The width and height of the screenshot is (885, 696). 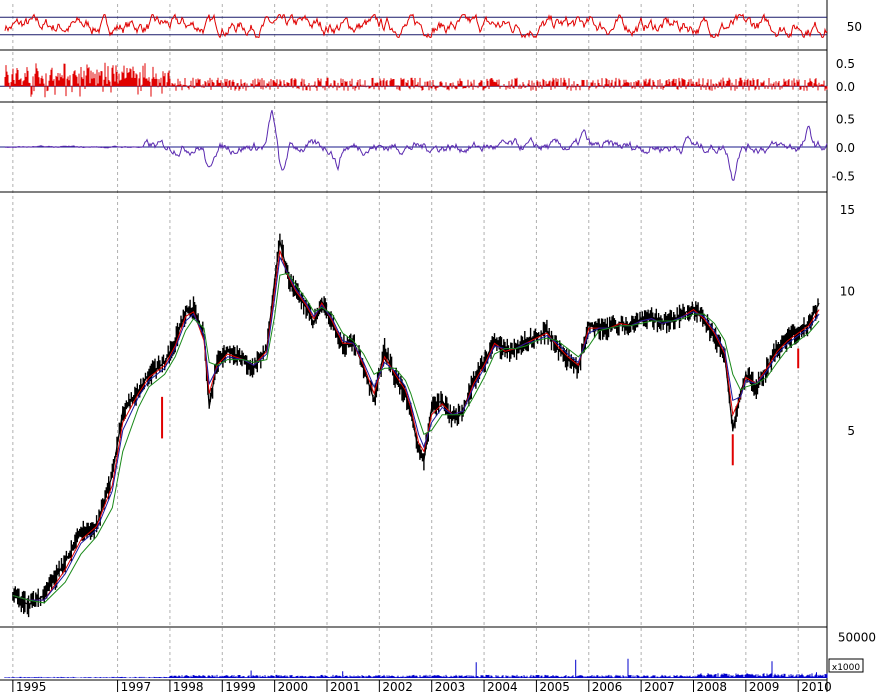 I want to click on x-tick-label-2003: 2003, so click(x=450, y=686).